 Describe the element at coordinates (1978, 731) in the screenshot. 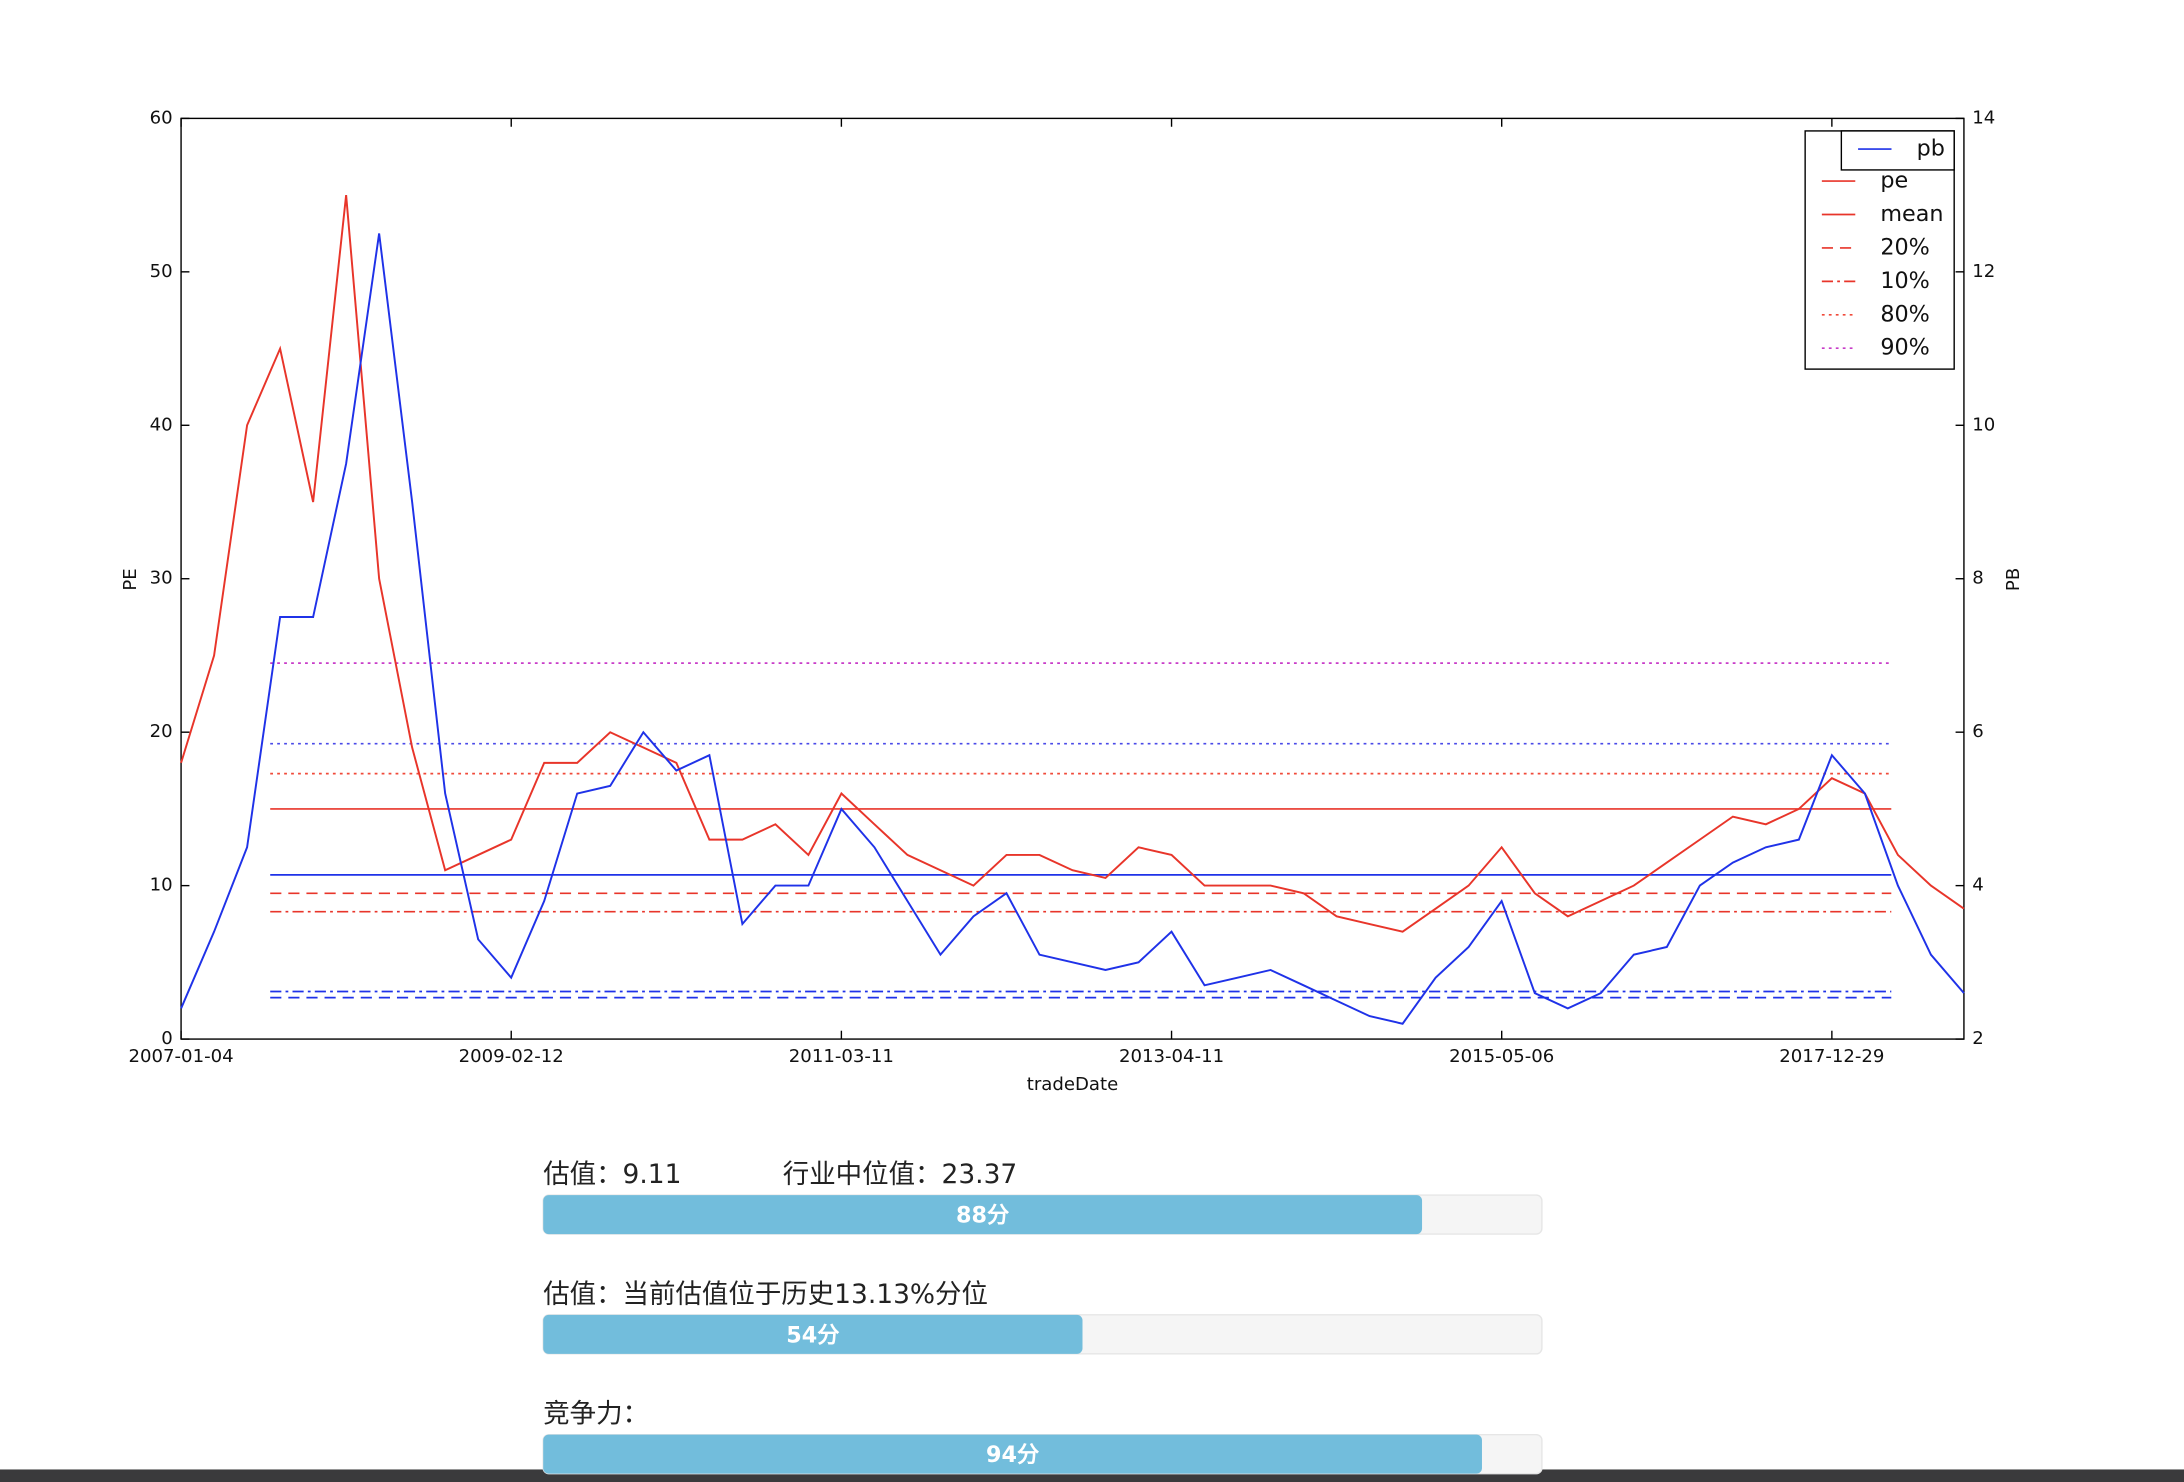

I see `y2-tick-label: 6` at that location.